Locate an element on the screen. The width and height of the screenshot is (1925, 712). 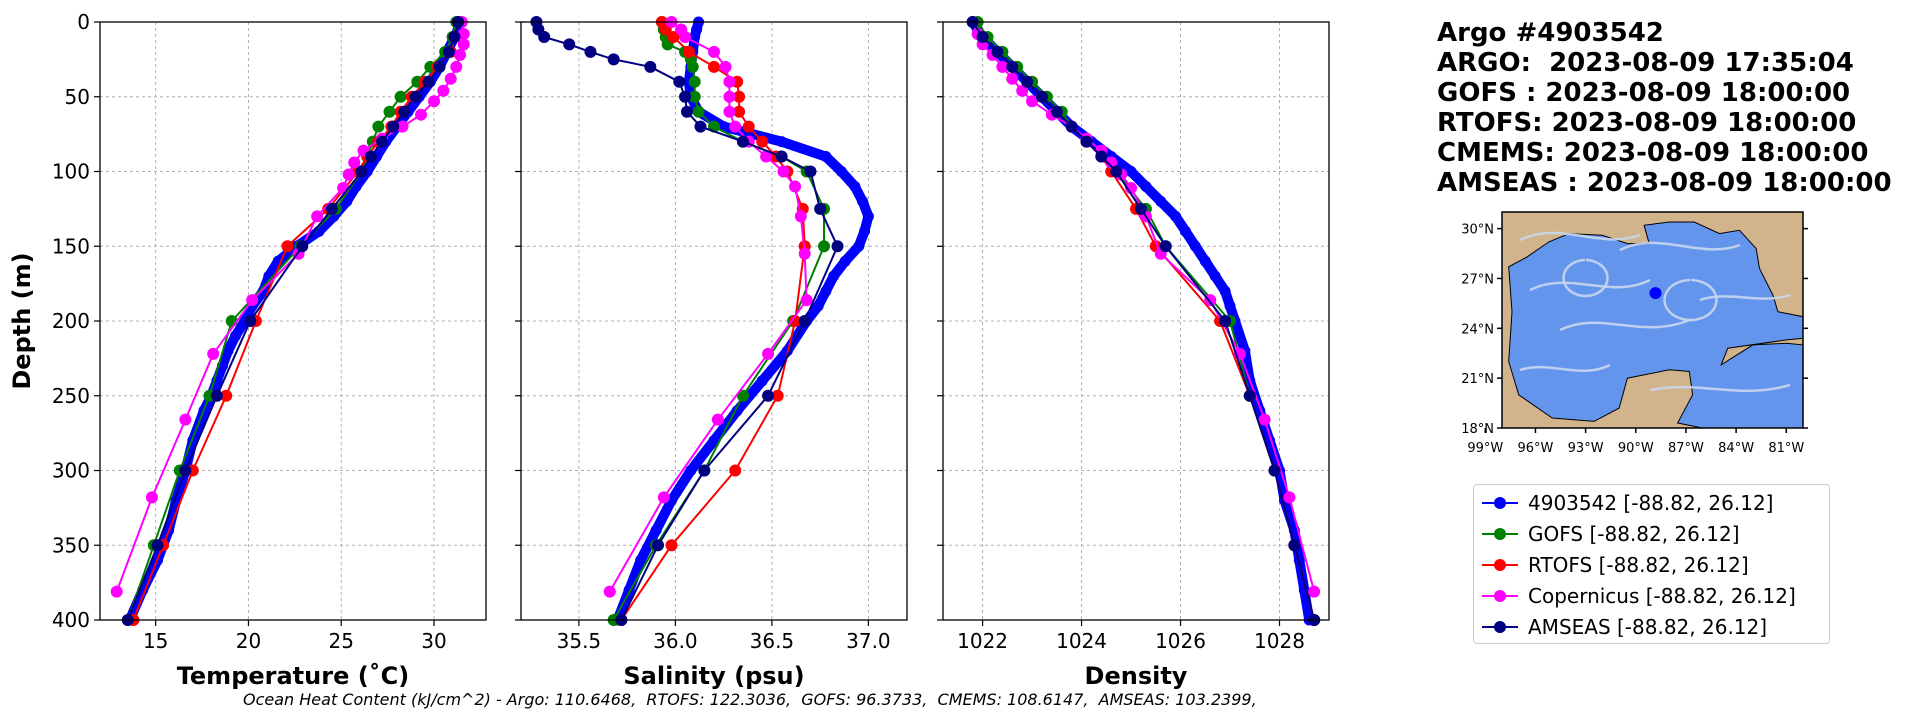
x-tick-label: 15 is located at coordinates (155, 641).